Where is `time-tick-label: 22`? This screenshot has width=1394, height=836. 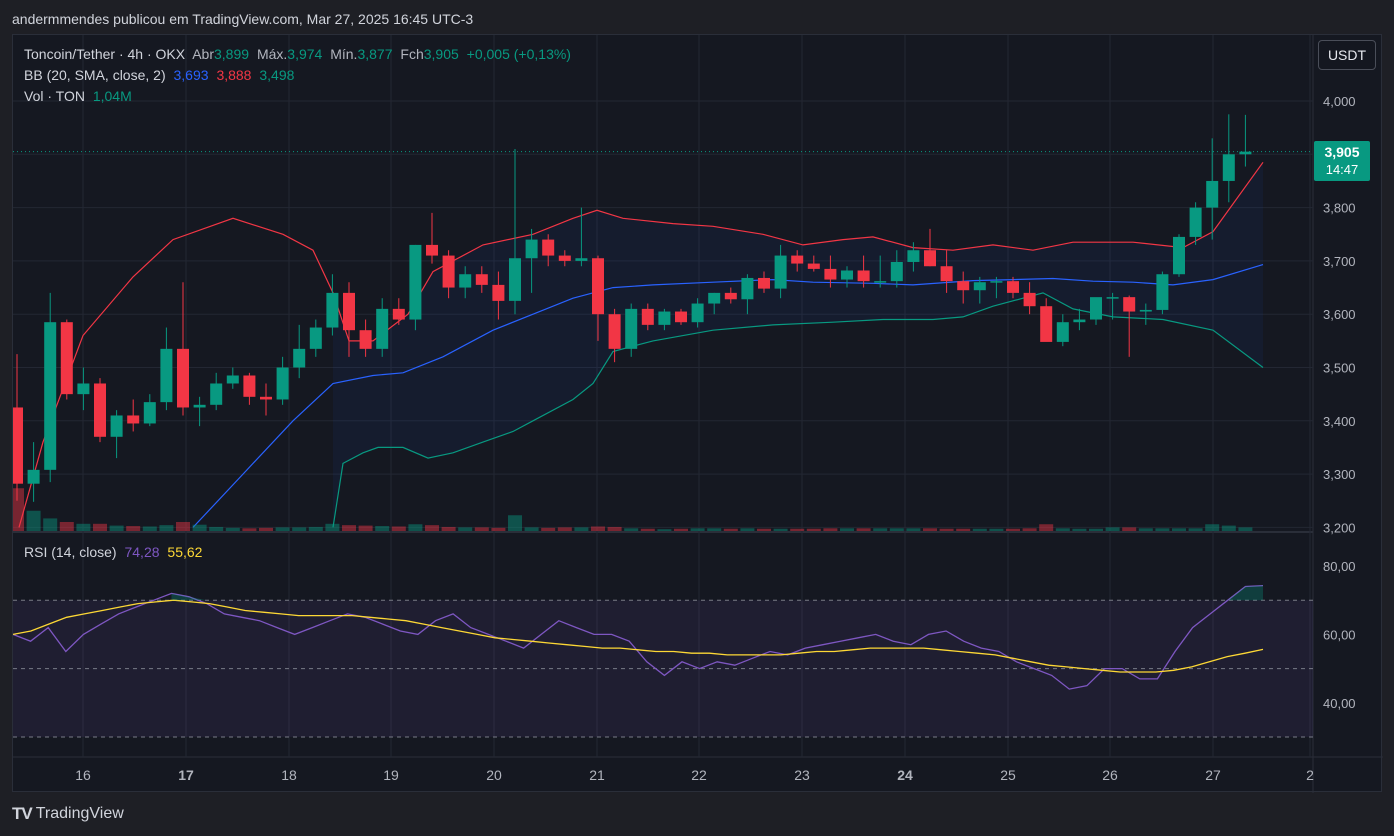
time-tick-label: 22 is located at coordinates (699, 775).